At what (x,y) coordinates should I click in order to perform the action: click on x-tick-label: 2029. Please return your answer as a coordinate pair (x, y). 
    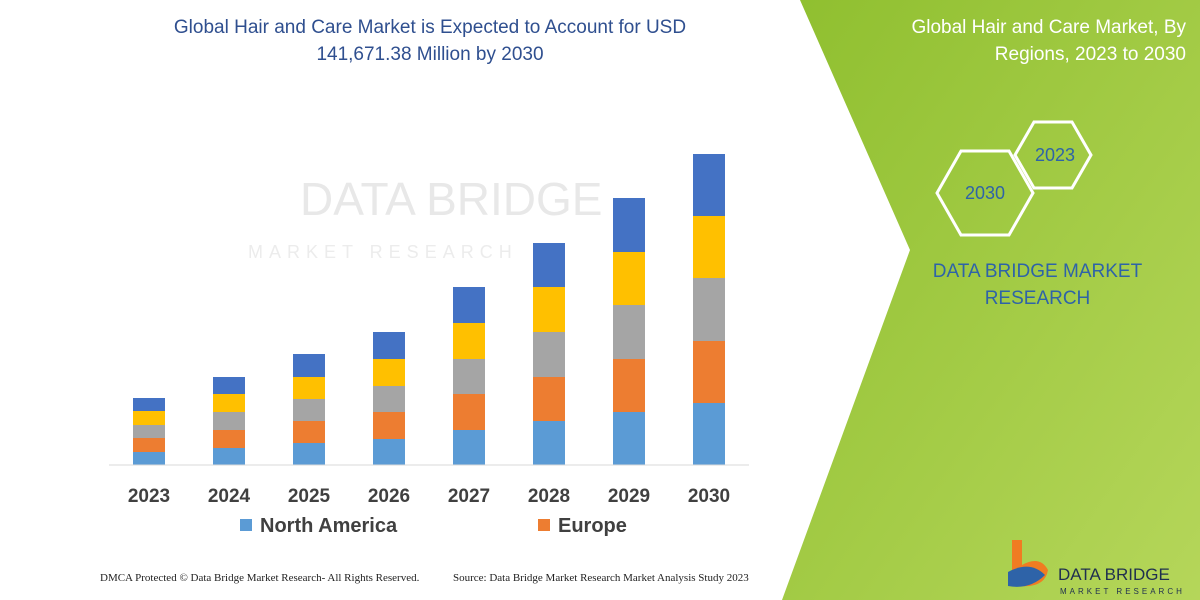
    Looking at the image, I should click on (629, 496).